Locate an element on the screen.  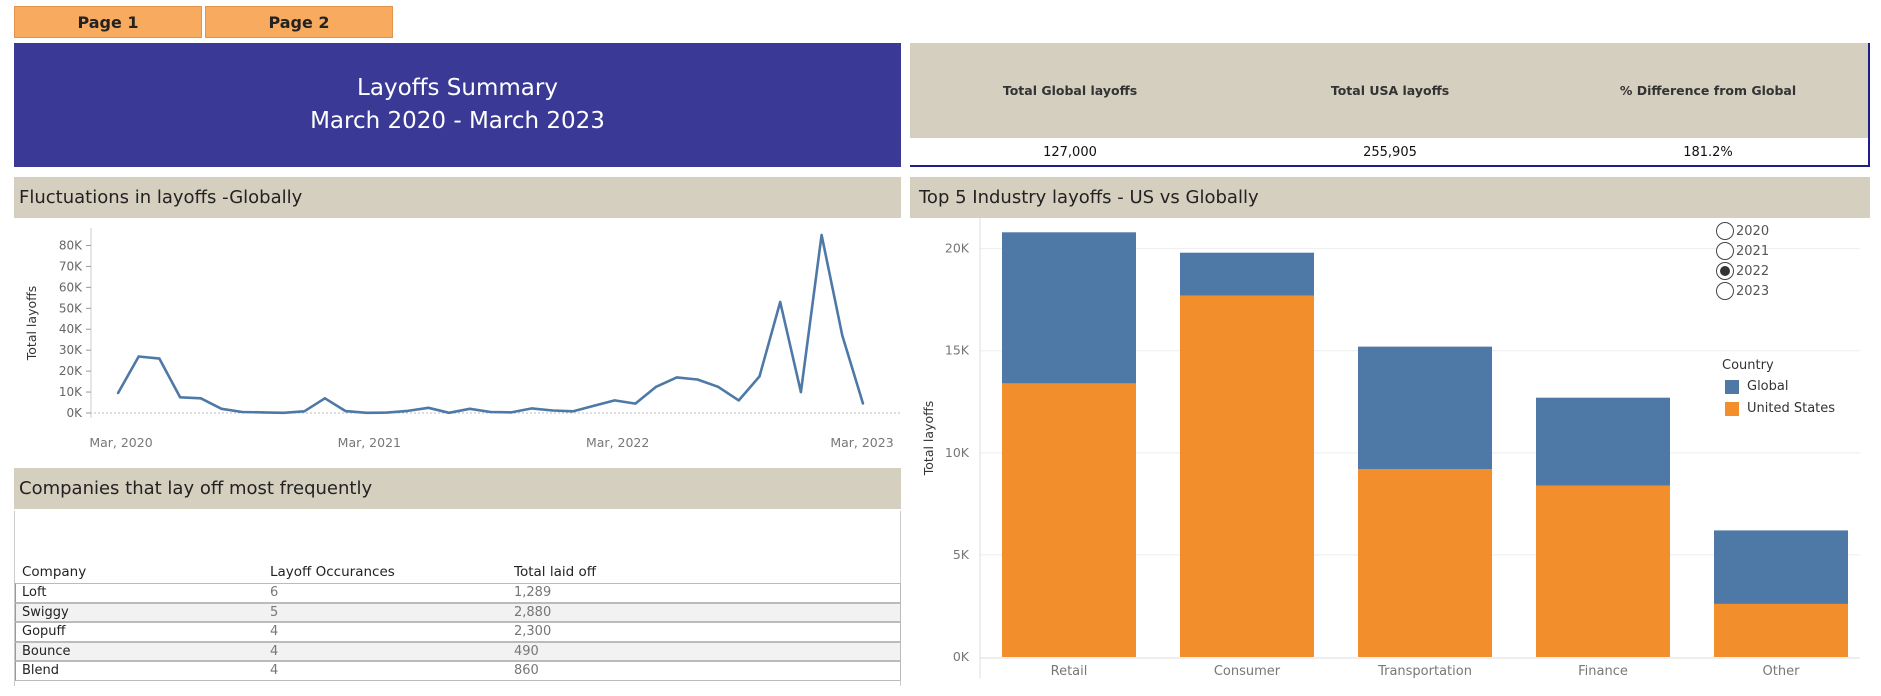
cell-occurances: 5 is located at coordinates (274, 612).